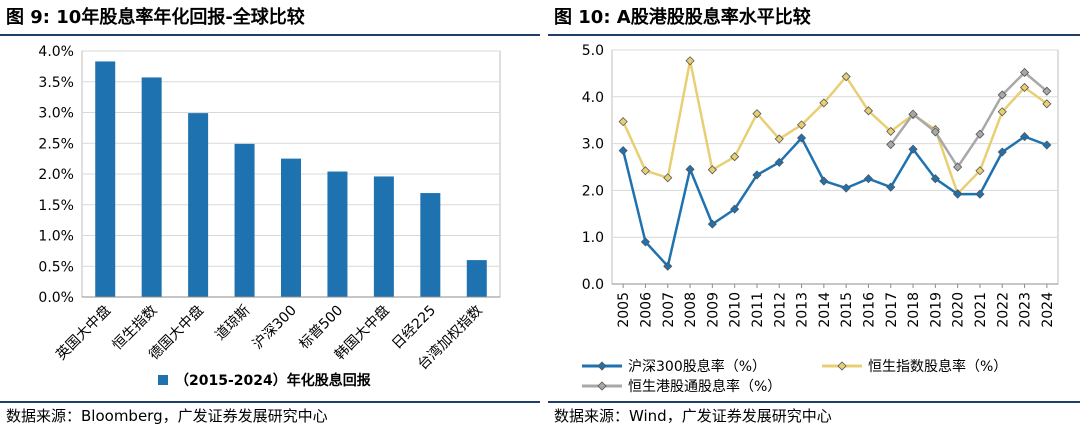 The image size is (1080, 433). What do you see at coordinates (780, 310) in the screenshot?
I see `x-tick-label: 2012` at bounding box center [780, 310].